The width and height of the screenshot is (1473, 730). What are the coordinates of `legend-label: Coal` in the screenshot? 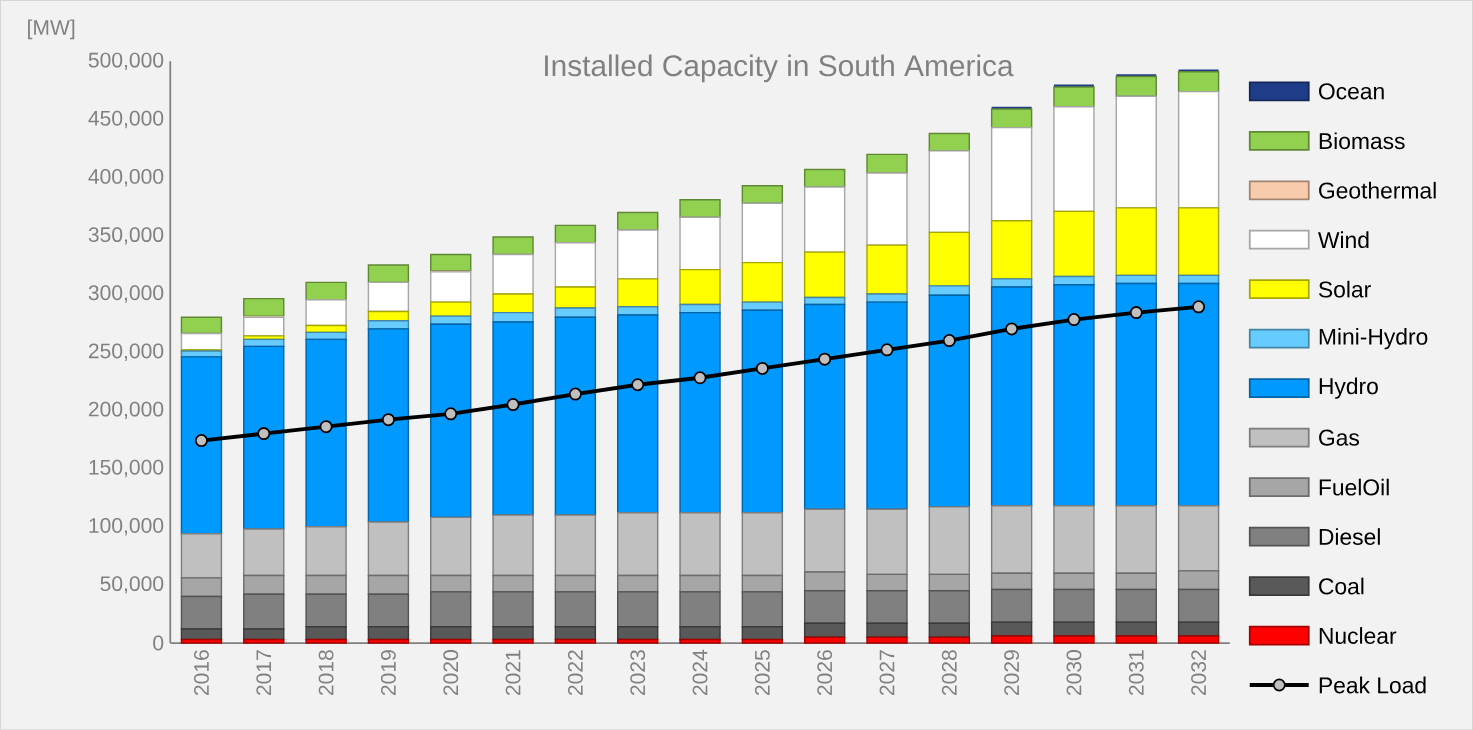 It's located at (1341, 586).